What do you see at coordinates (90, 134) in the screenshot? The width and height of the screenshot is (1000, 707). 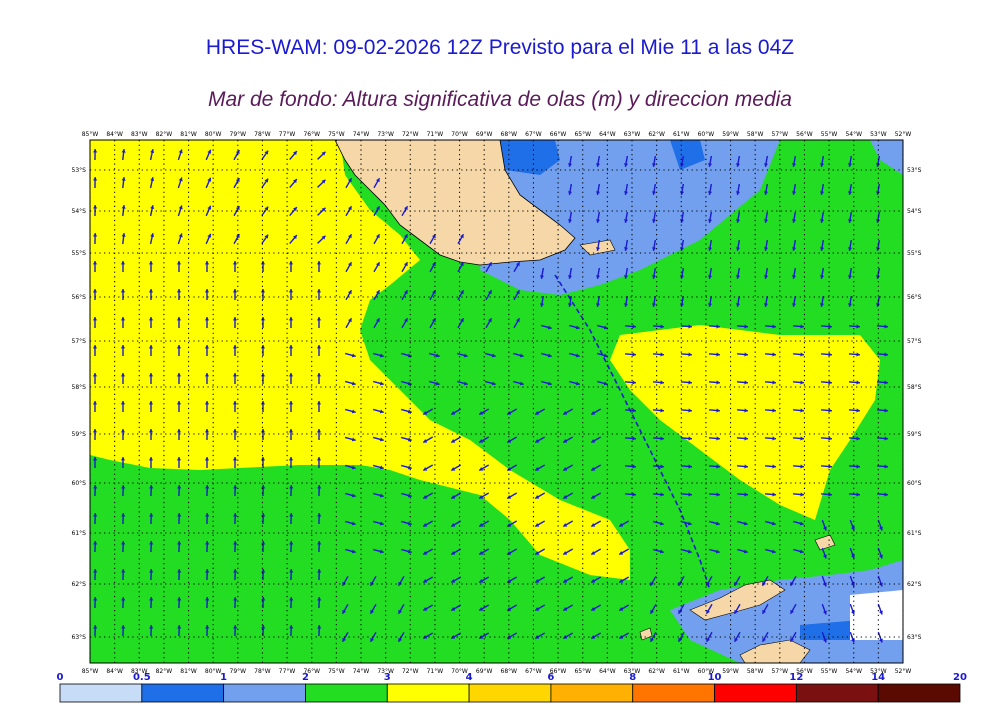 I see `lon-label-top: 85°W` at bounding box center [90, 134].